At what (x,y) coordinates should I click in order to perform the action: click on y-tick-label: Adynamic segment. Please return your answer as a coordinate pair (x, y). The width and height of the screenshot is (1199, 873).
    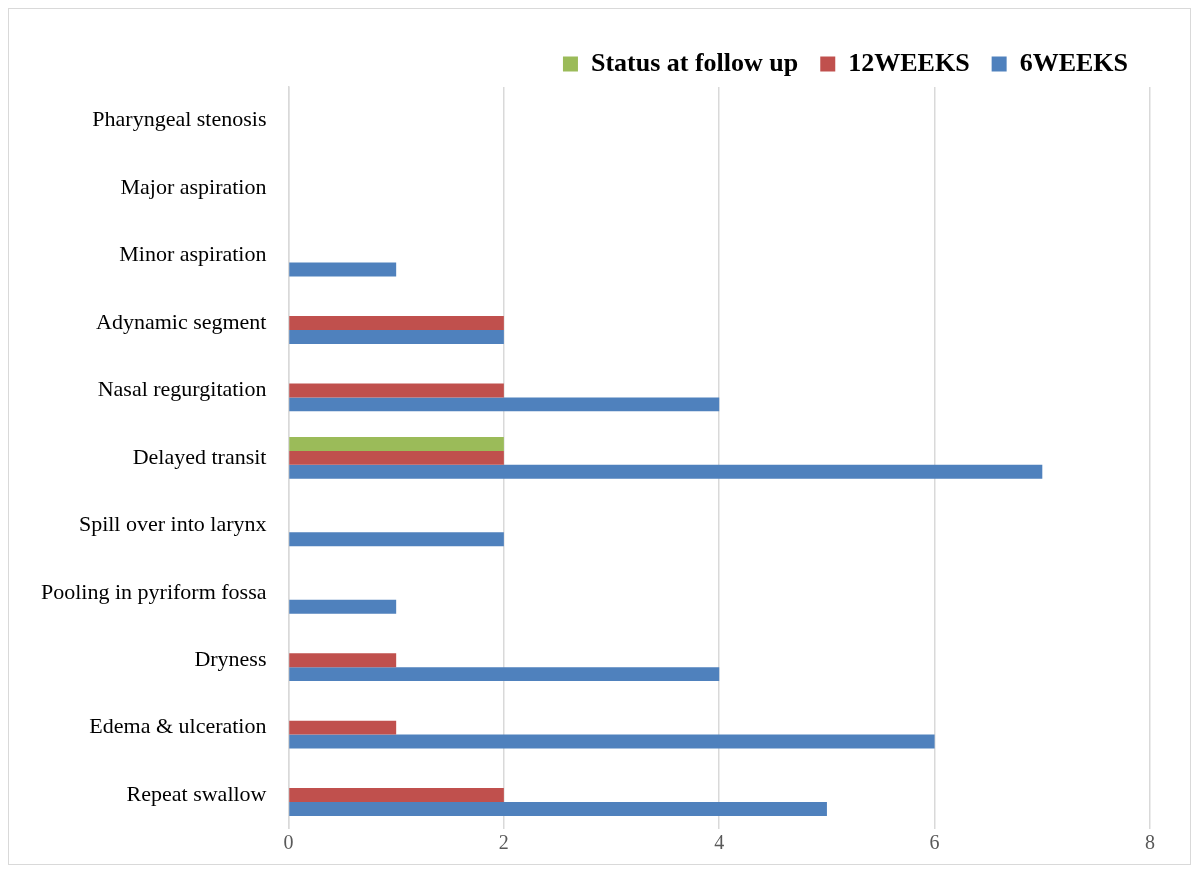
    Looking at the image, I should click on (181, 321).